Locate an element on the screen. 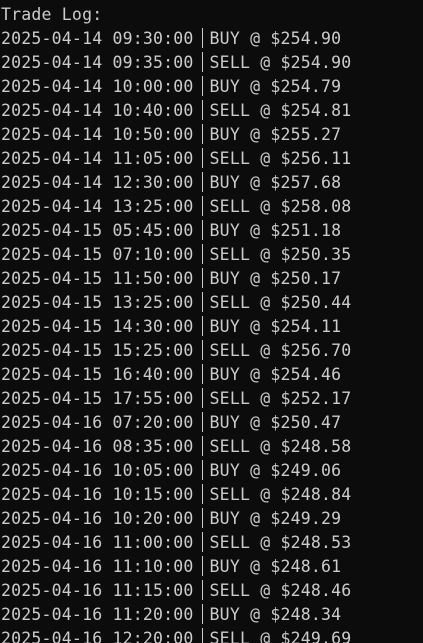 The height and width of the screenshot is (643, 423). trade-timestamp: 2025-04-15 07:10:00 is located at coordinates (97, 254).